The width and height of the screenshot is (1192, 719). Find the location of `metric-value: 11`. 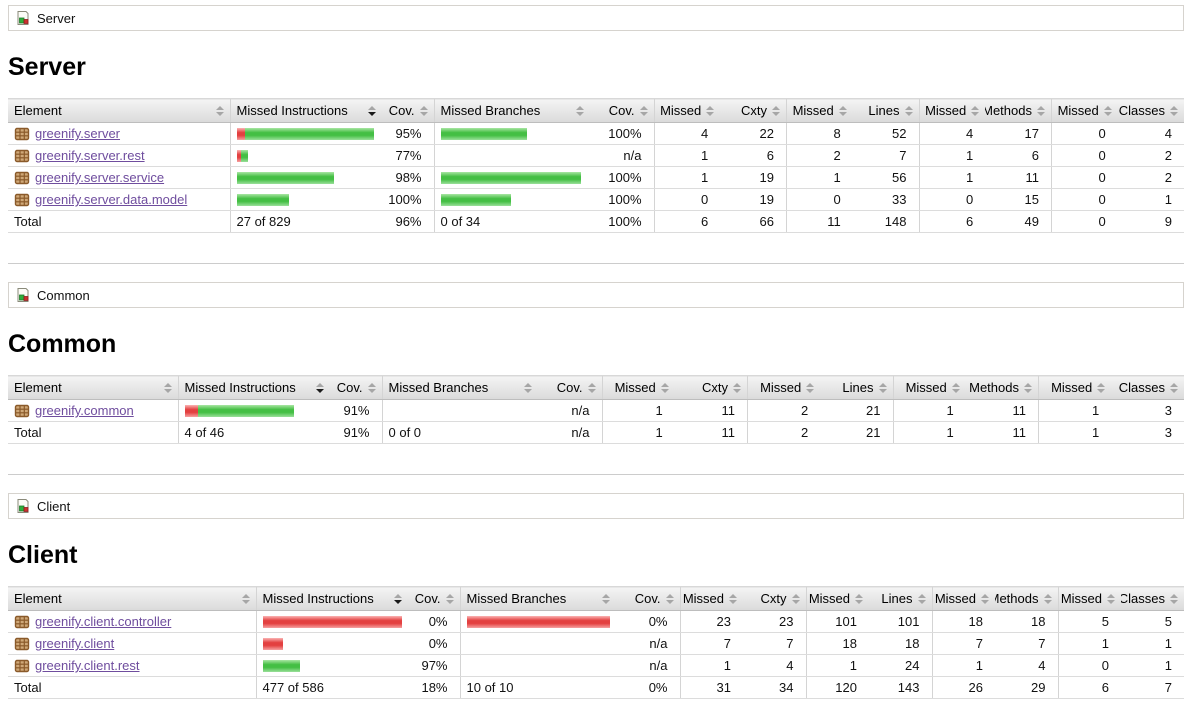

metric-value: 11 is located at coordinates (1002, 432).